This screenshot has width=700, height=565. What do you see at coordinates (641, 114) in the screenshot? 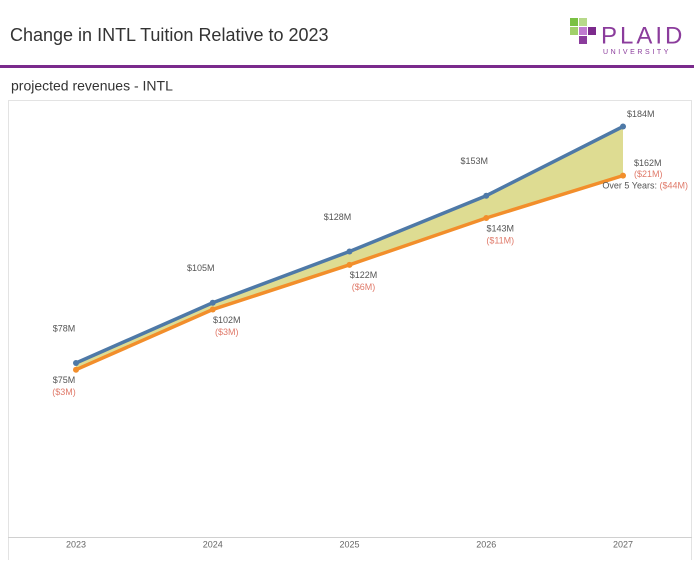
I see `value-label: $184M` at bounding box center [641, 114].